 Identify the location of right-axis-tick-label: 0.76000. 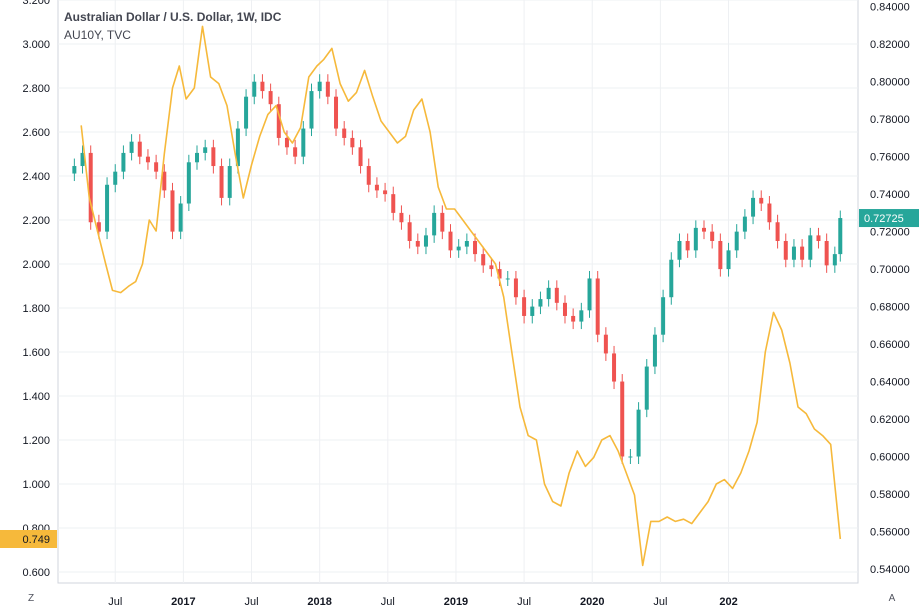
(890, 158).